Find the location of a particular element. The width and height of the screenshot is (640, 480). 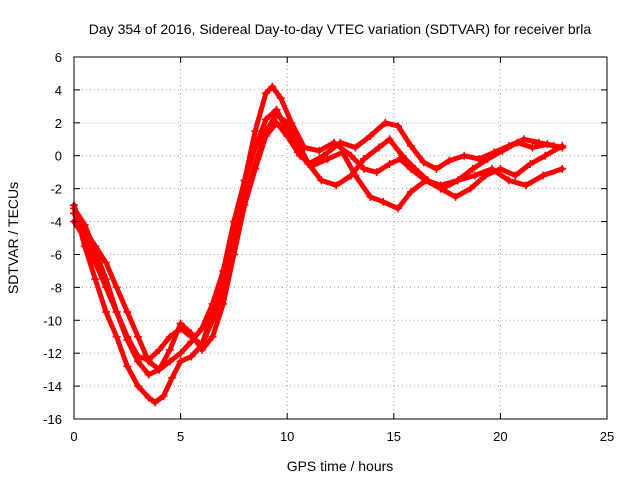

y-axis-label: SDTVAR / TECUs is located at coordinates (13, 238).